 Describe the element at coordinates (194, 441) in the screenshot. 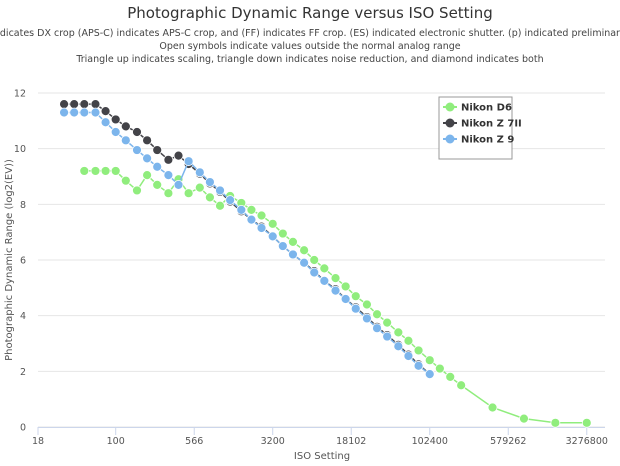

I see `x-tick-label: 566` at that location.